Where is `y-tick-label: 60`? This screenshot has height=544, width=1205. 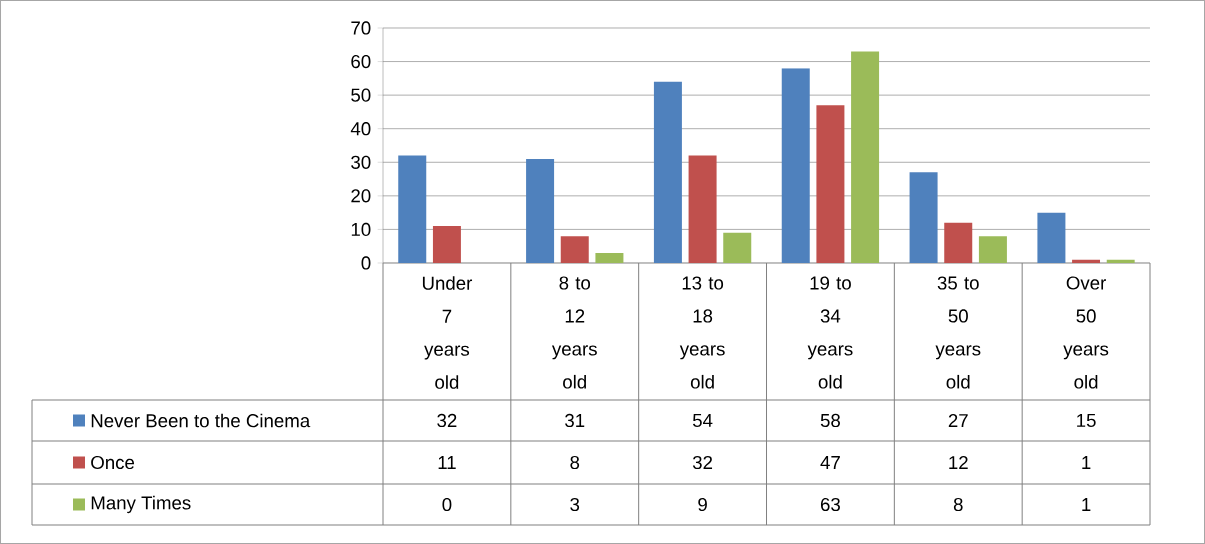
y-tick-label: 60 is located at coordinates (361, 61).